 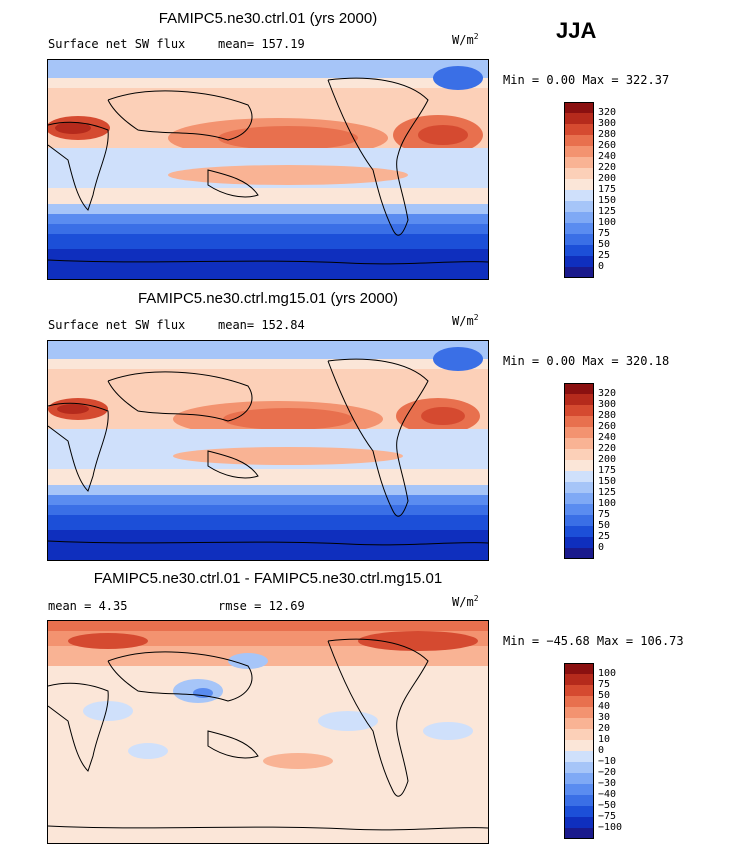 What do you see at coordinates (607, 503) in the screenshot?
I see `panel2-colorbar-label: 100` at bounding box center [607, 503].